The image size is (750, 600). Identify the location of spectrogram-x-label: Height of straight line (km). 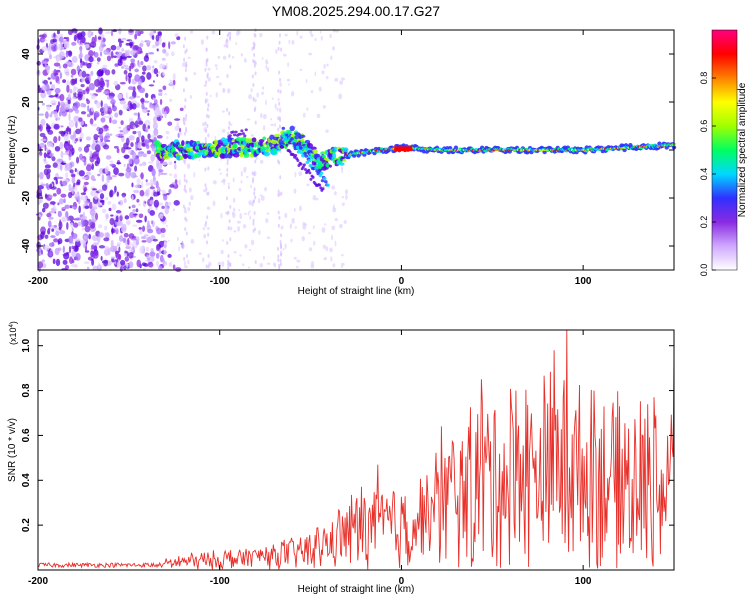
(356, 291).